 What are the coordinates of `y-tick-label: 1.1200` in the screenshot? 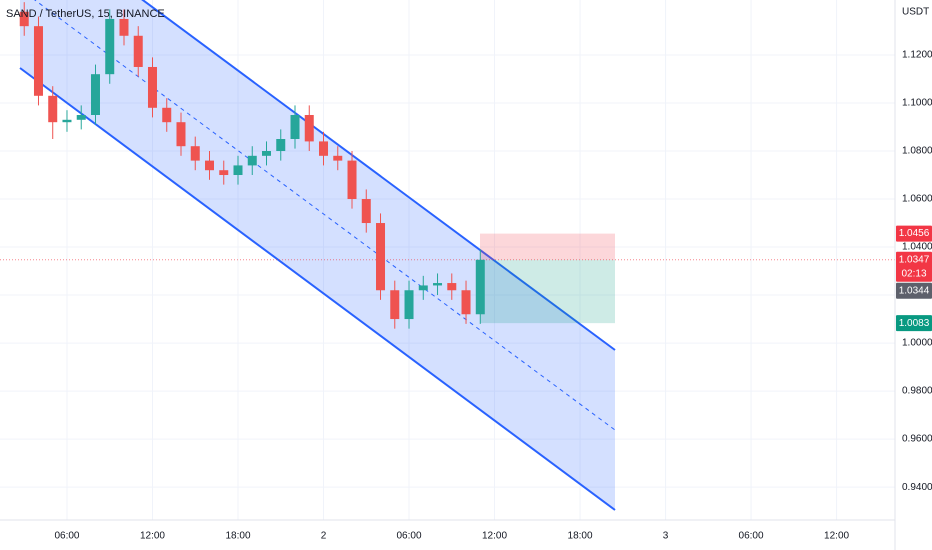 It's located at (917, 55).